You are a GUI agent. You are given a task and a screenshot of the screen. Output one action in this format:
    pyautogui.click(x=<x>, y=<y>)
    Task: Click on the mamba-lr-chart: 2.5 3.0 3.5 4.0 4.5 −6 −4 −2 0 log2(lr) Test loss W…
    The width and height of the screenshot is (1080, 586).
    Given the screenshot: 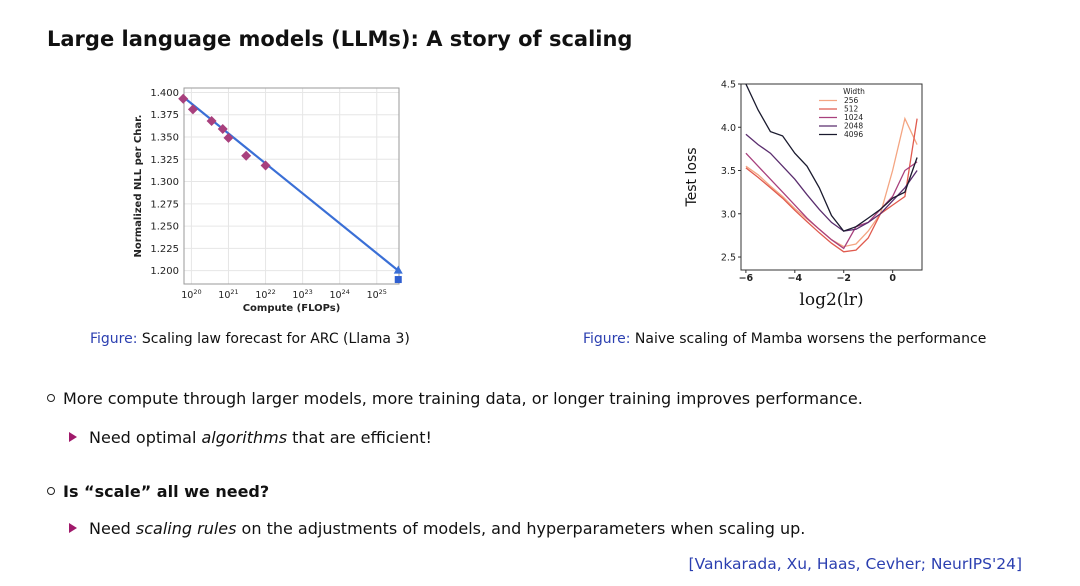 What is the action you would take?
    pyautogui.click(x=803, y=195)
    